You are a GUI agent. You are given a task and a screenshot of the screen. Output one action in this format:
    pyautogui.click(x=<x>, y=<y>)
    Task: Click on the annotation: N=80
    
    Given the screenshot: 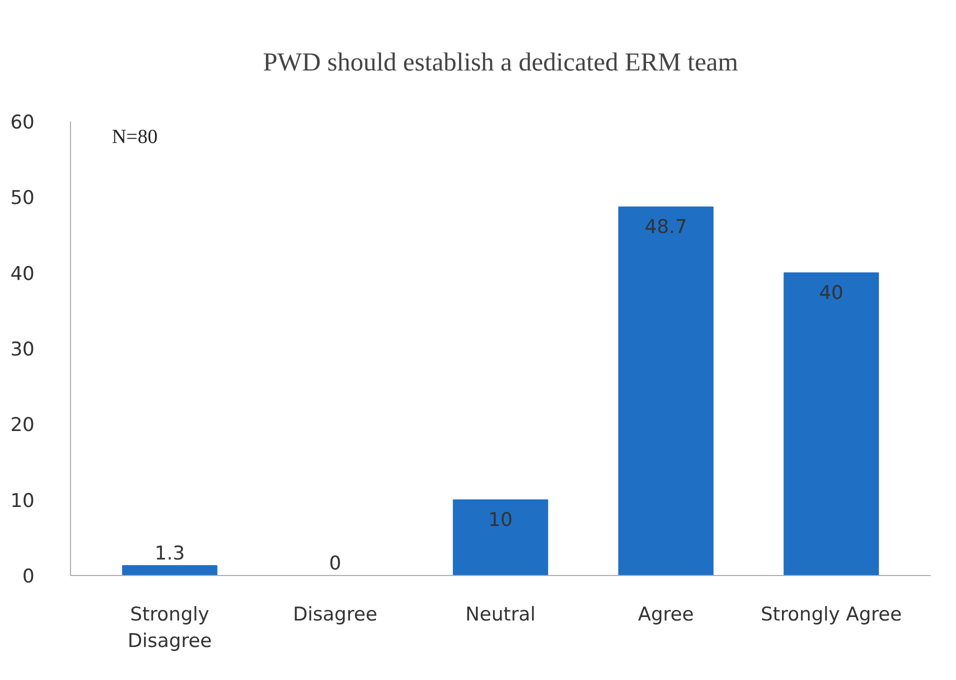 What is the action you would take?
    pyautogui.click(x=135, y=137)
    